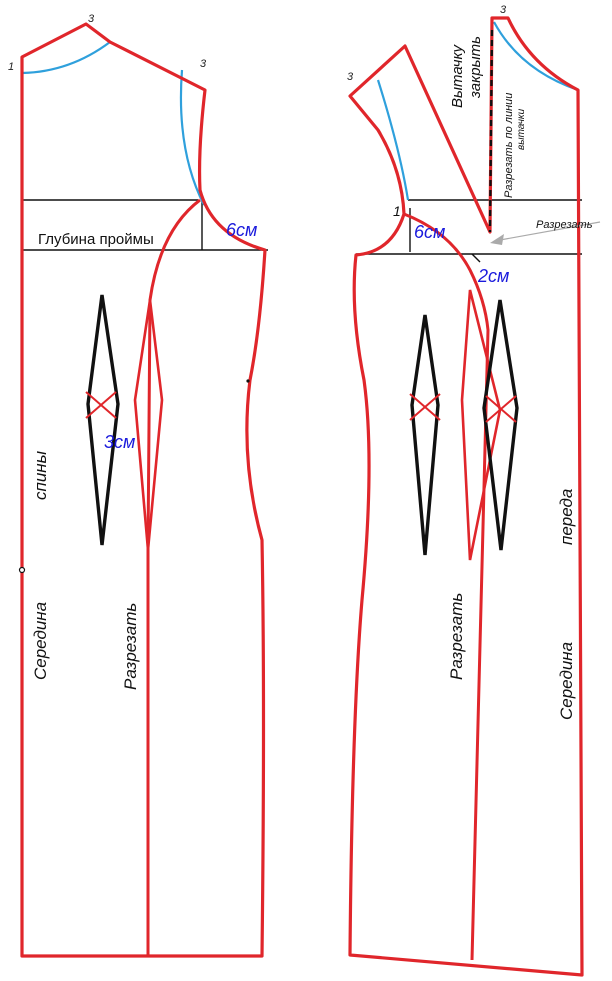 The width and height of the screenshot is (612, 981). What do you see at coordinates (491, 131) in the screenshot?
I see `front-dart-cut-line` at bounding box center [491, 131].